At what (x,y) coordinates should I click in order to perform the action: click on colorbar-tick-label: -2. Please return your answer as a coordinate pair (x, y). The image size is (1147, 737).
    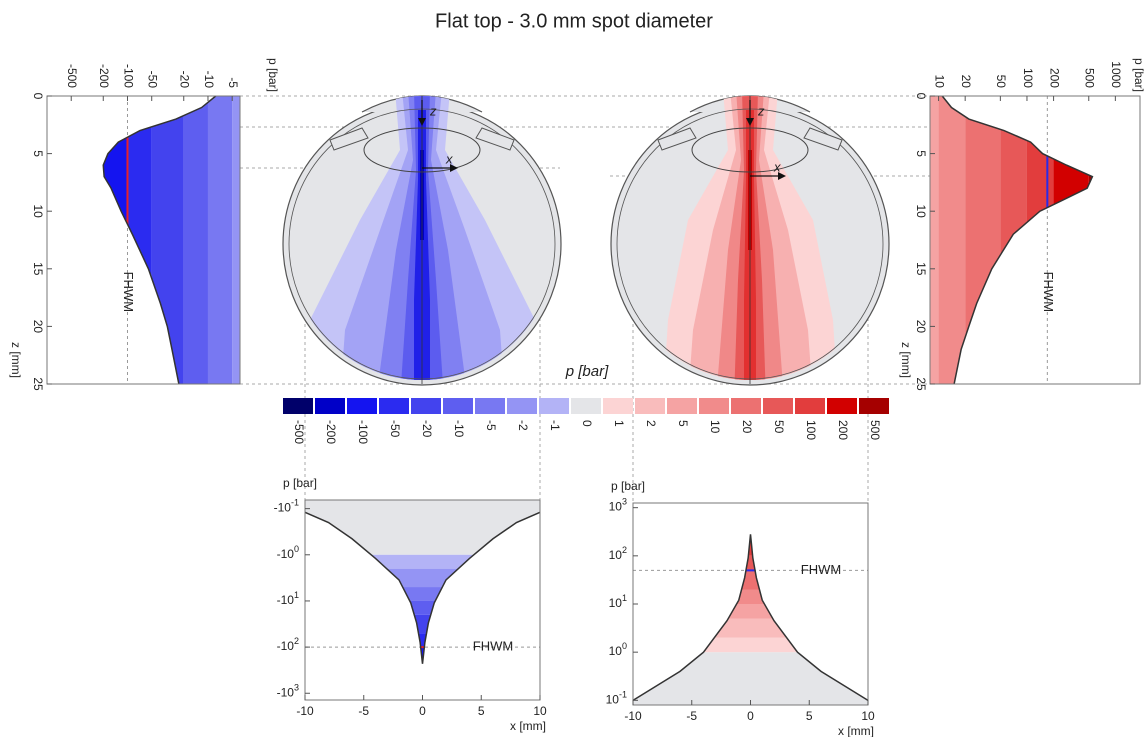
    Looking at the image, I should click on (523, 425).